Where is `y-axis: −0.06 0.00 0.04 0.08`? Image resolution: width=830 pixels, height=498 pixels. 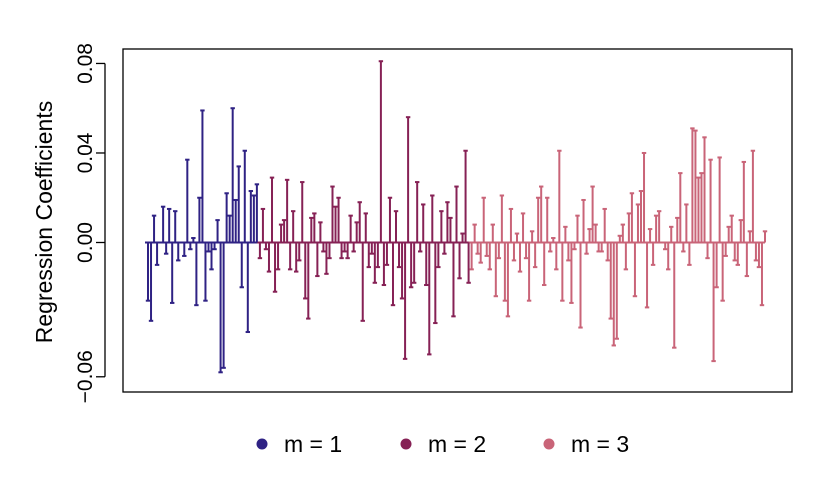 y-axis: −0.06 0.00 0.04 0.08 is located at coordinates (90, 223).